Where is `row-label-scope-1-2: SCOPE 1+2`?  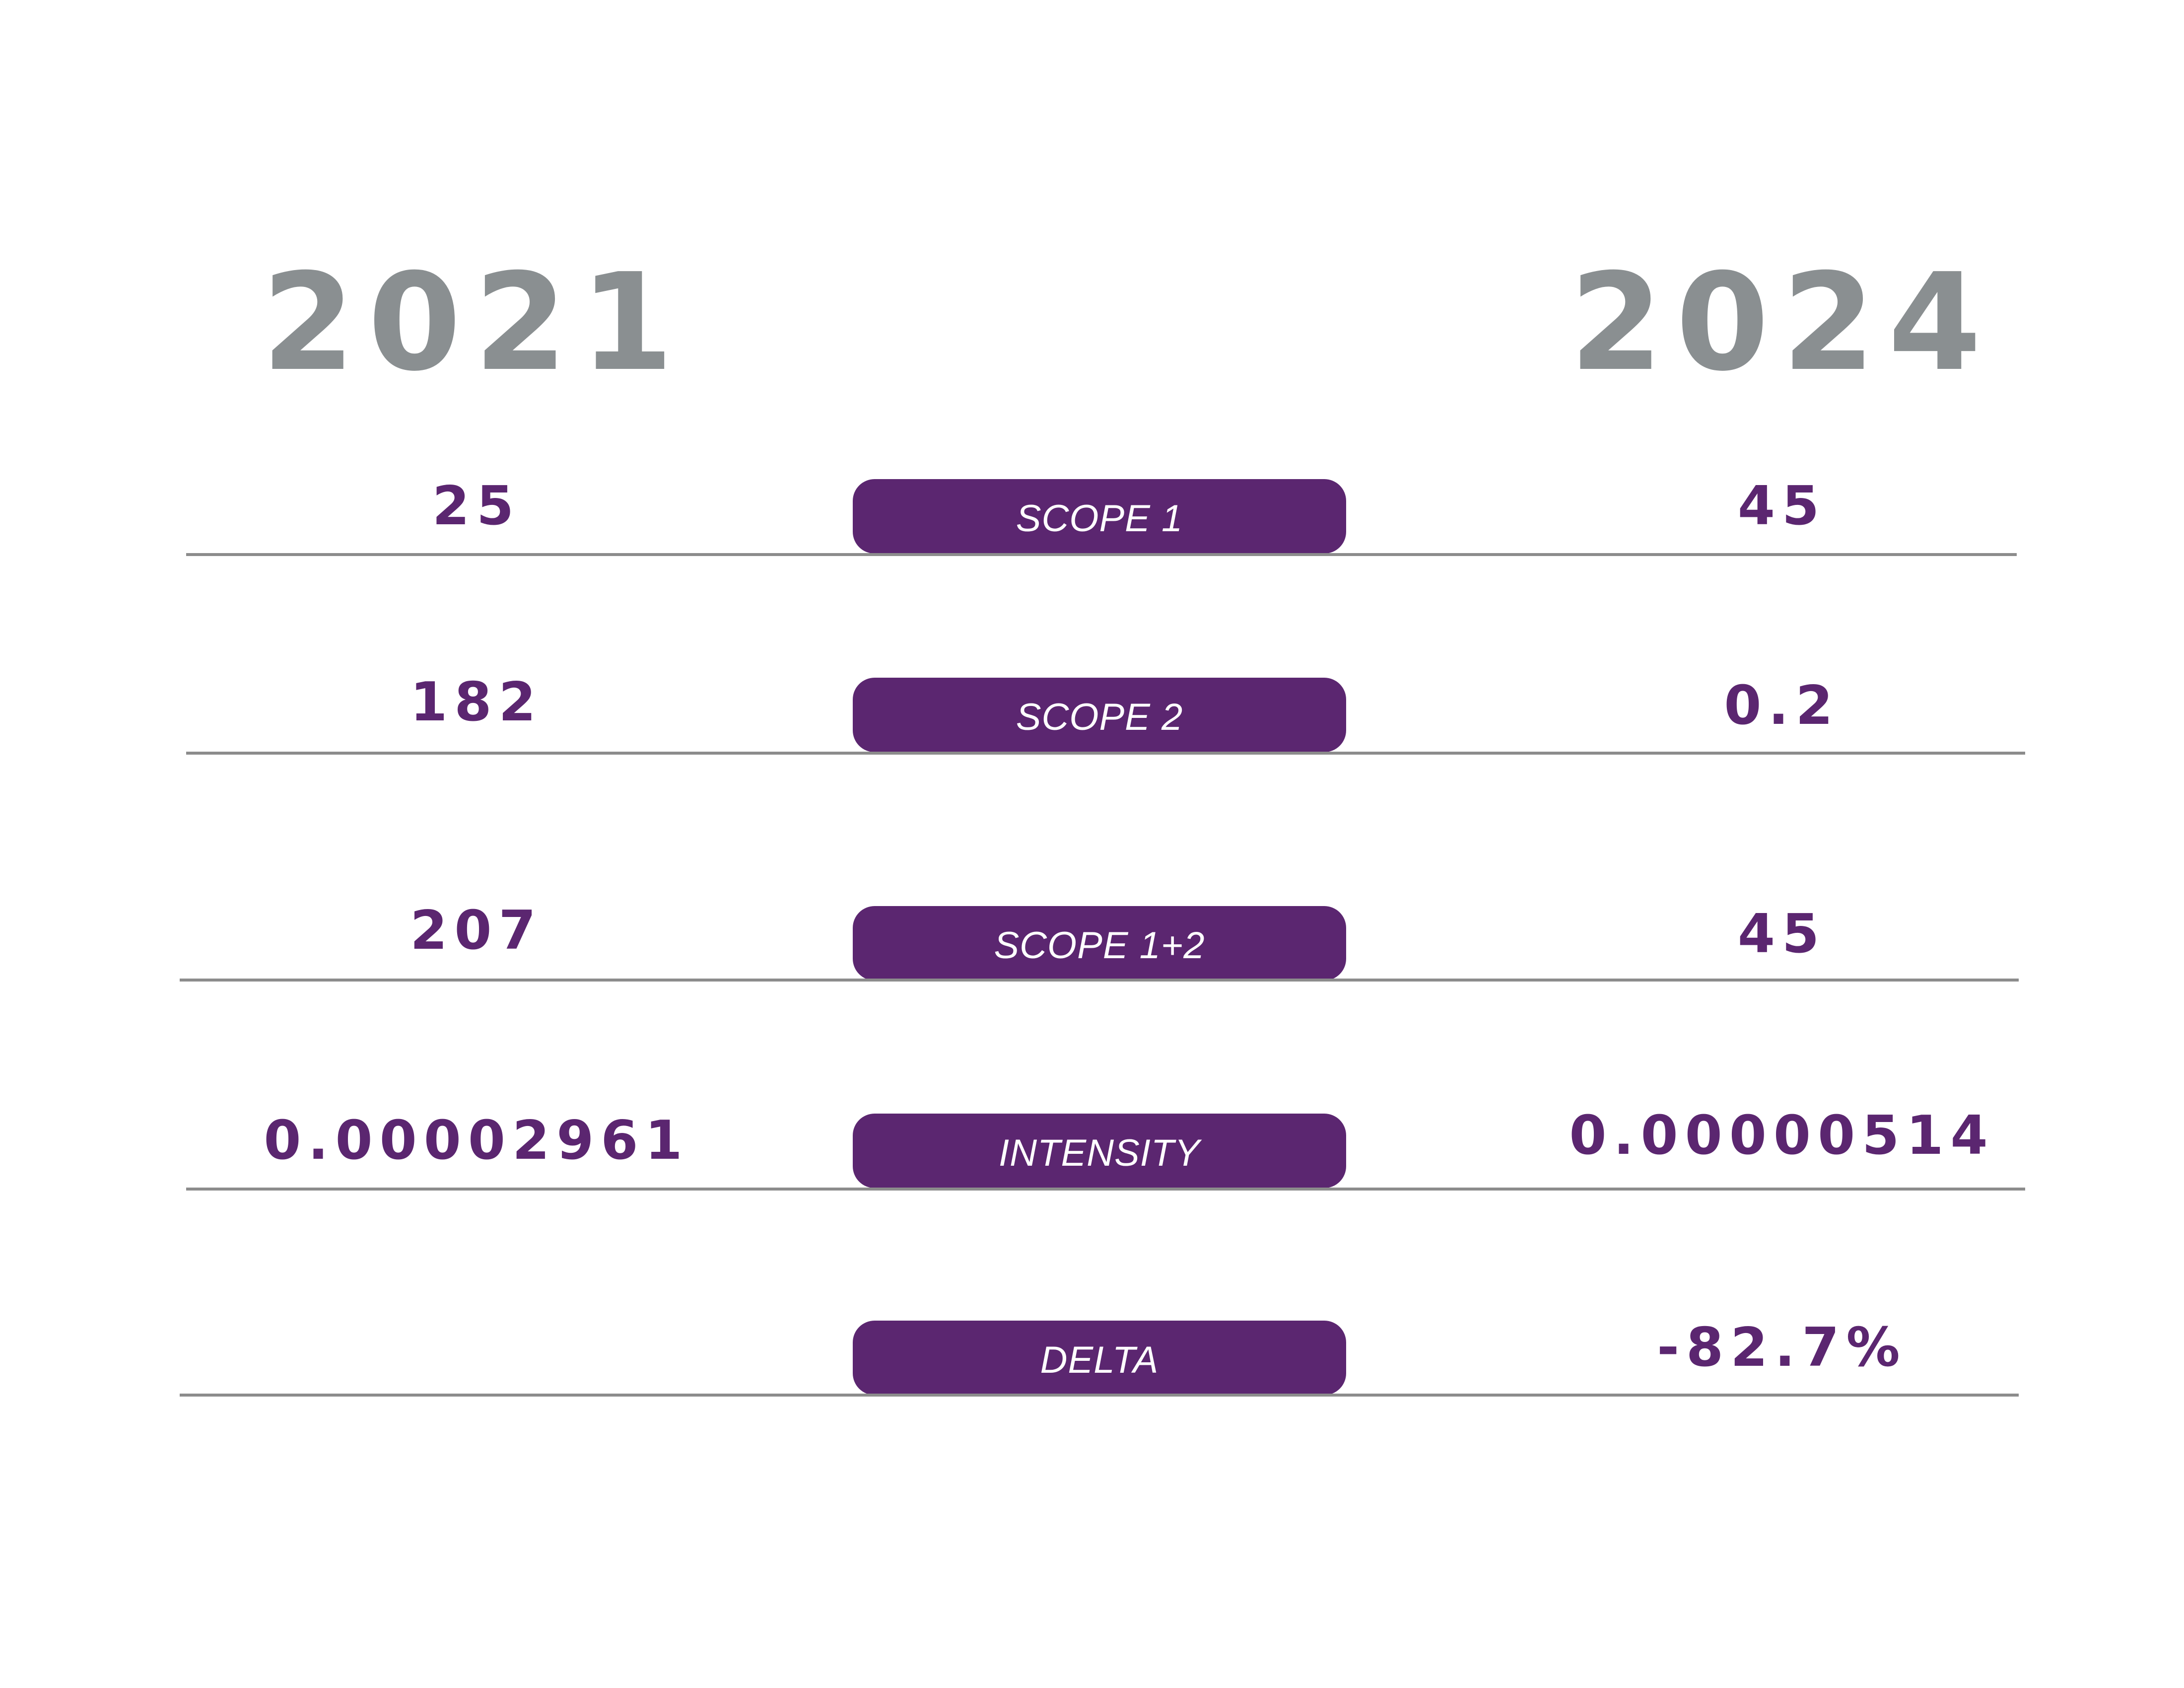
row-label-scope-1-2: SCOPE 1+2 is located at coordinates (1099, 943).